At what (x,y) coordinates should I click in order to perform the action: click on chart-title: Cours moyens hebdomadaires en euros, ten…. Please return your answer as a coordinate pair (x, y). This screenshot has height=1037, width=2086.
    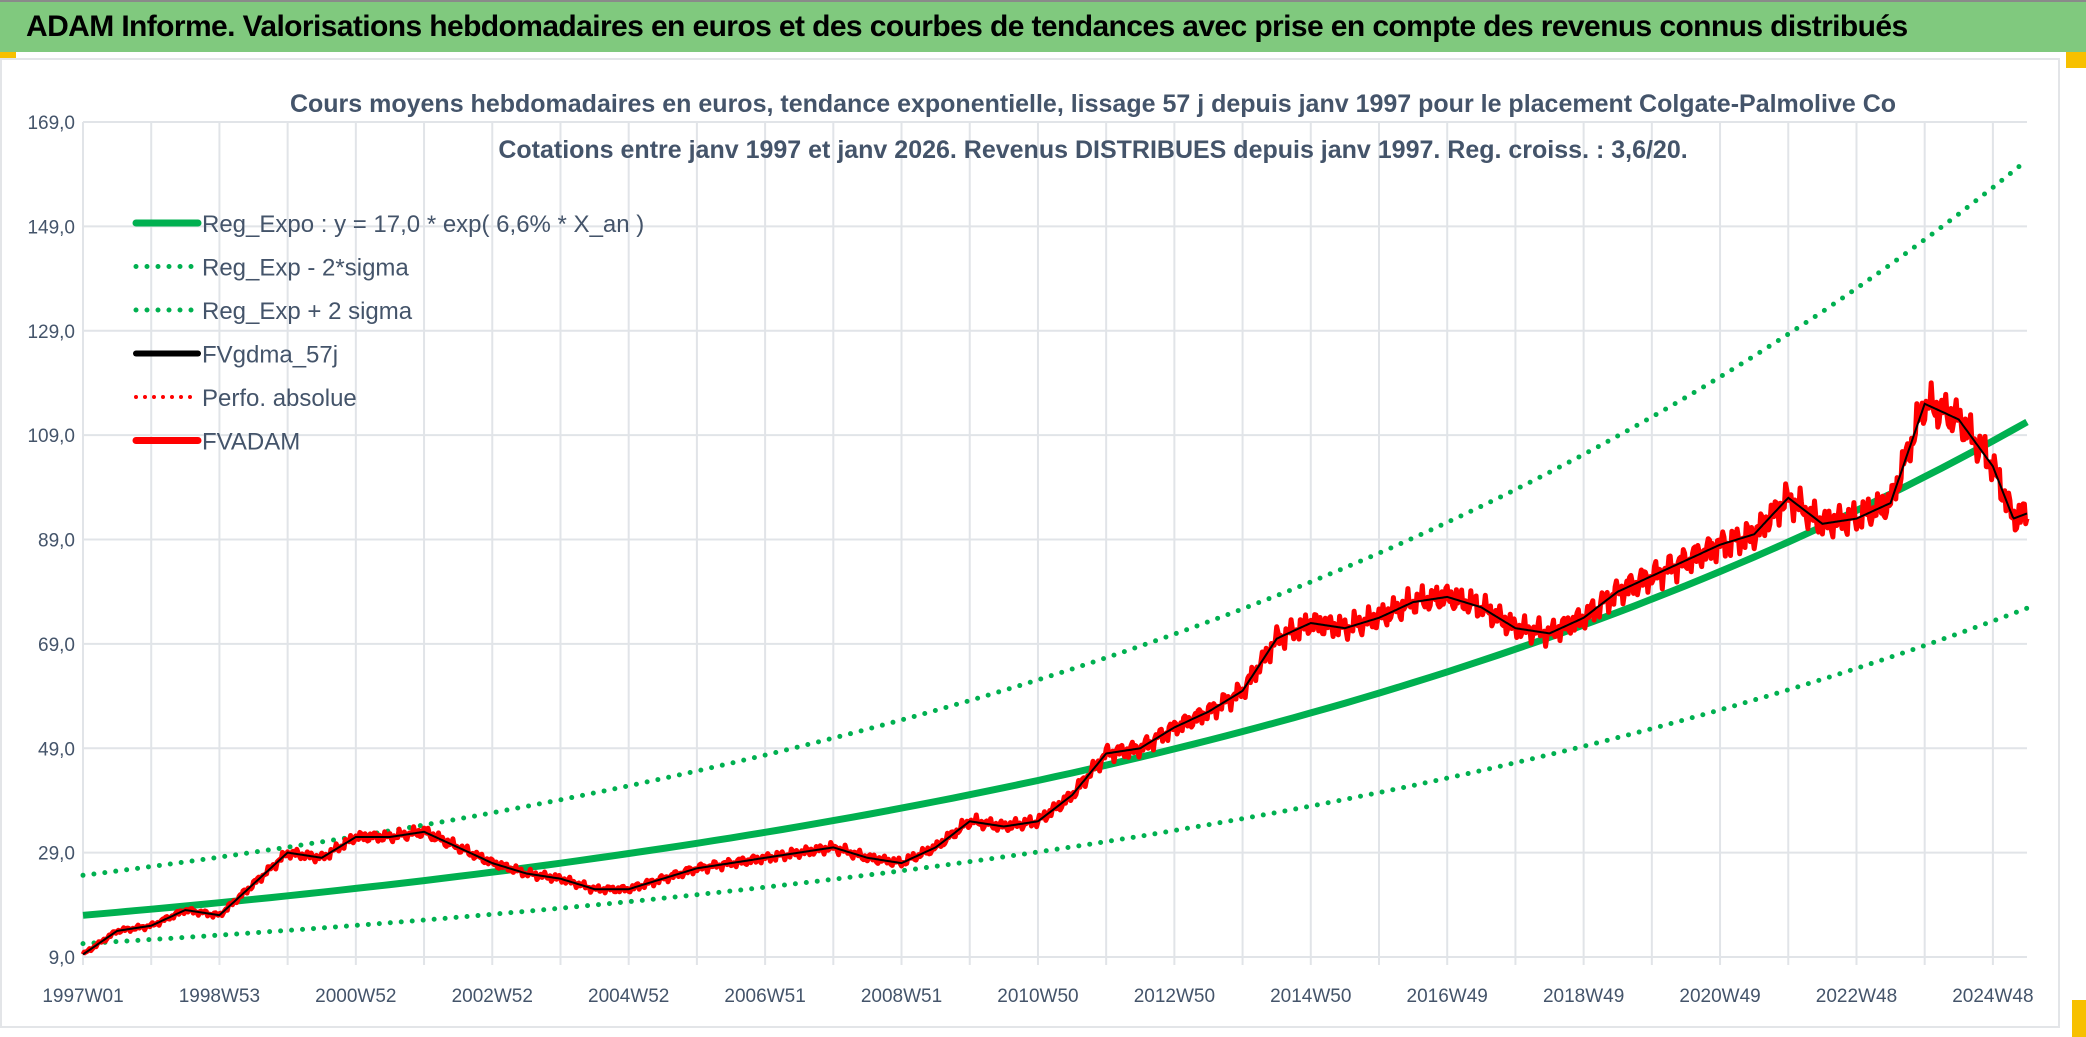
    Looking at the image, I should click on (1093, 104).